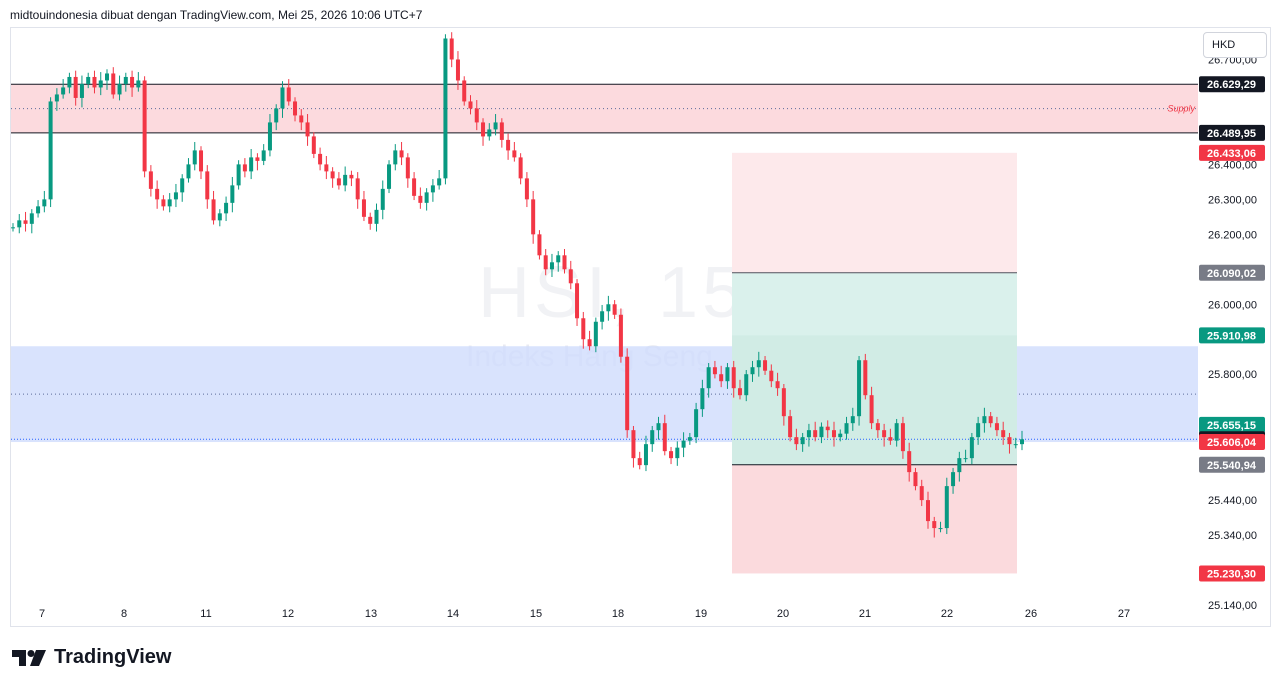 Image resolution: width=1281 pixels, height=688 pixels. I want to click on price-label: 26.489,95, so click(1231, 134).